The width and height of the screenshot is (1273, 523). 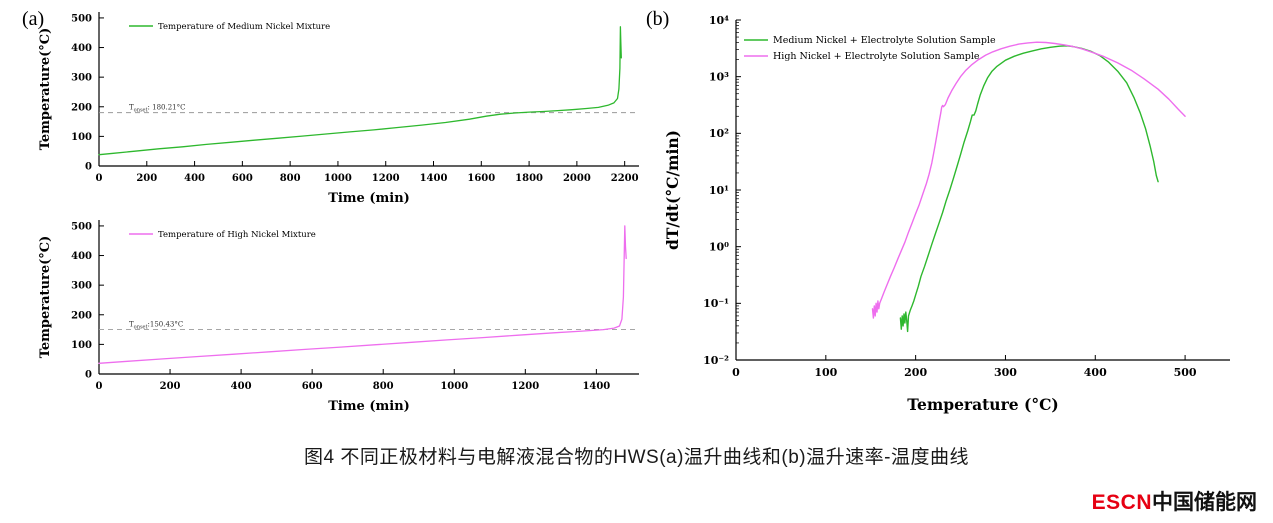 What do you see at coordinates (716, 303) in the screenshot?
I see `svg-text: 10⁻¹` at bounding box center [716, 303].